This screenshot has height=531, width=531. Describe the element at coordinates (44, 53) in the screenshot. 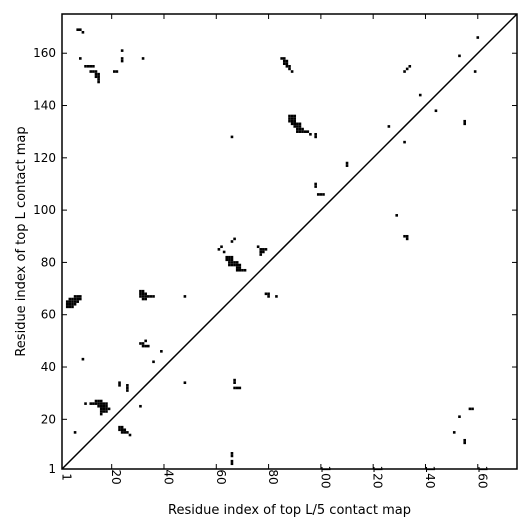

I see `y-tick-label: 160` at that location.